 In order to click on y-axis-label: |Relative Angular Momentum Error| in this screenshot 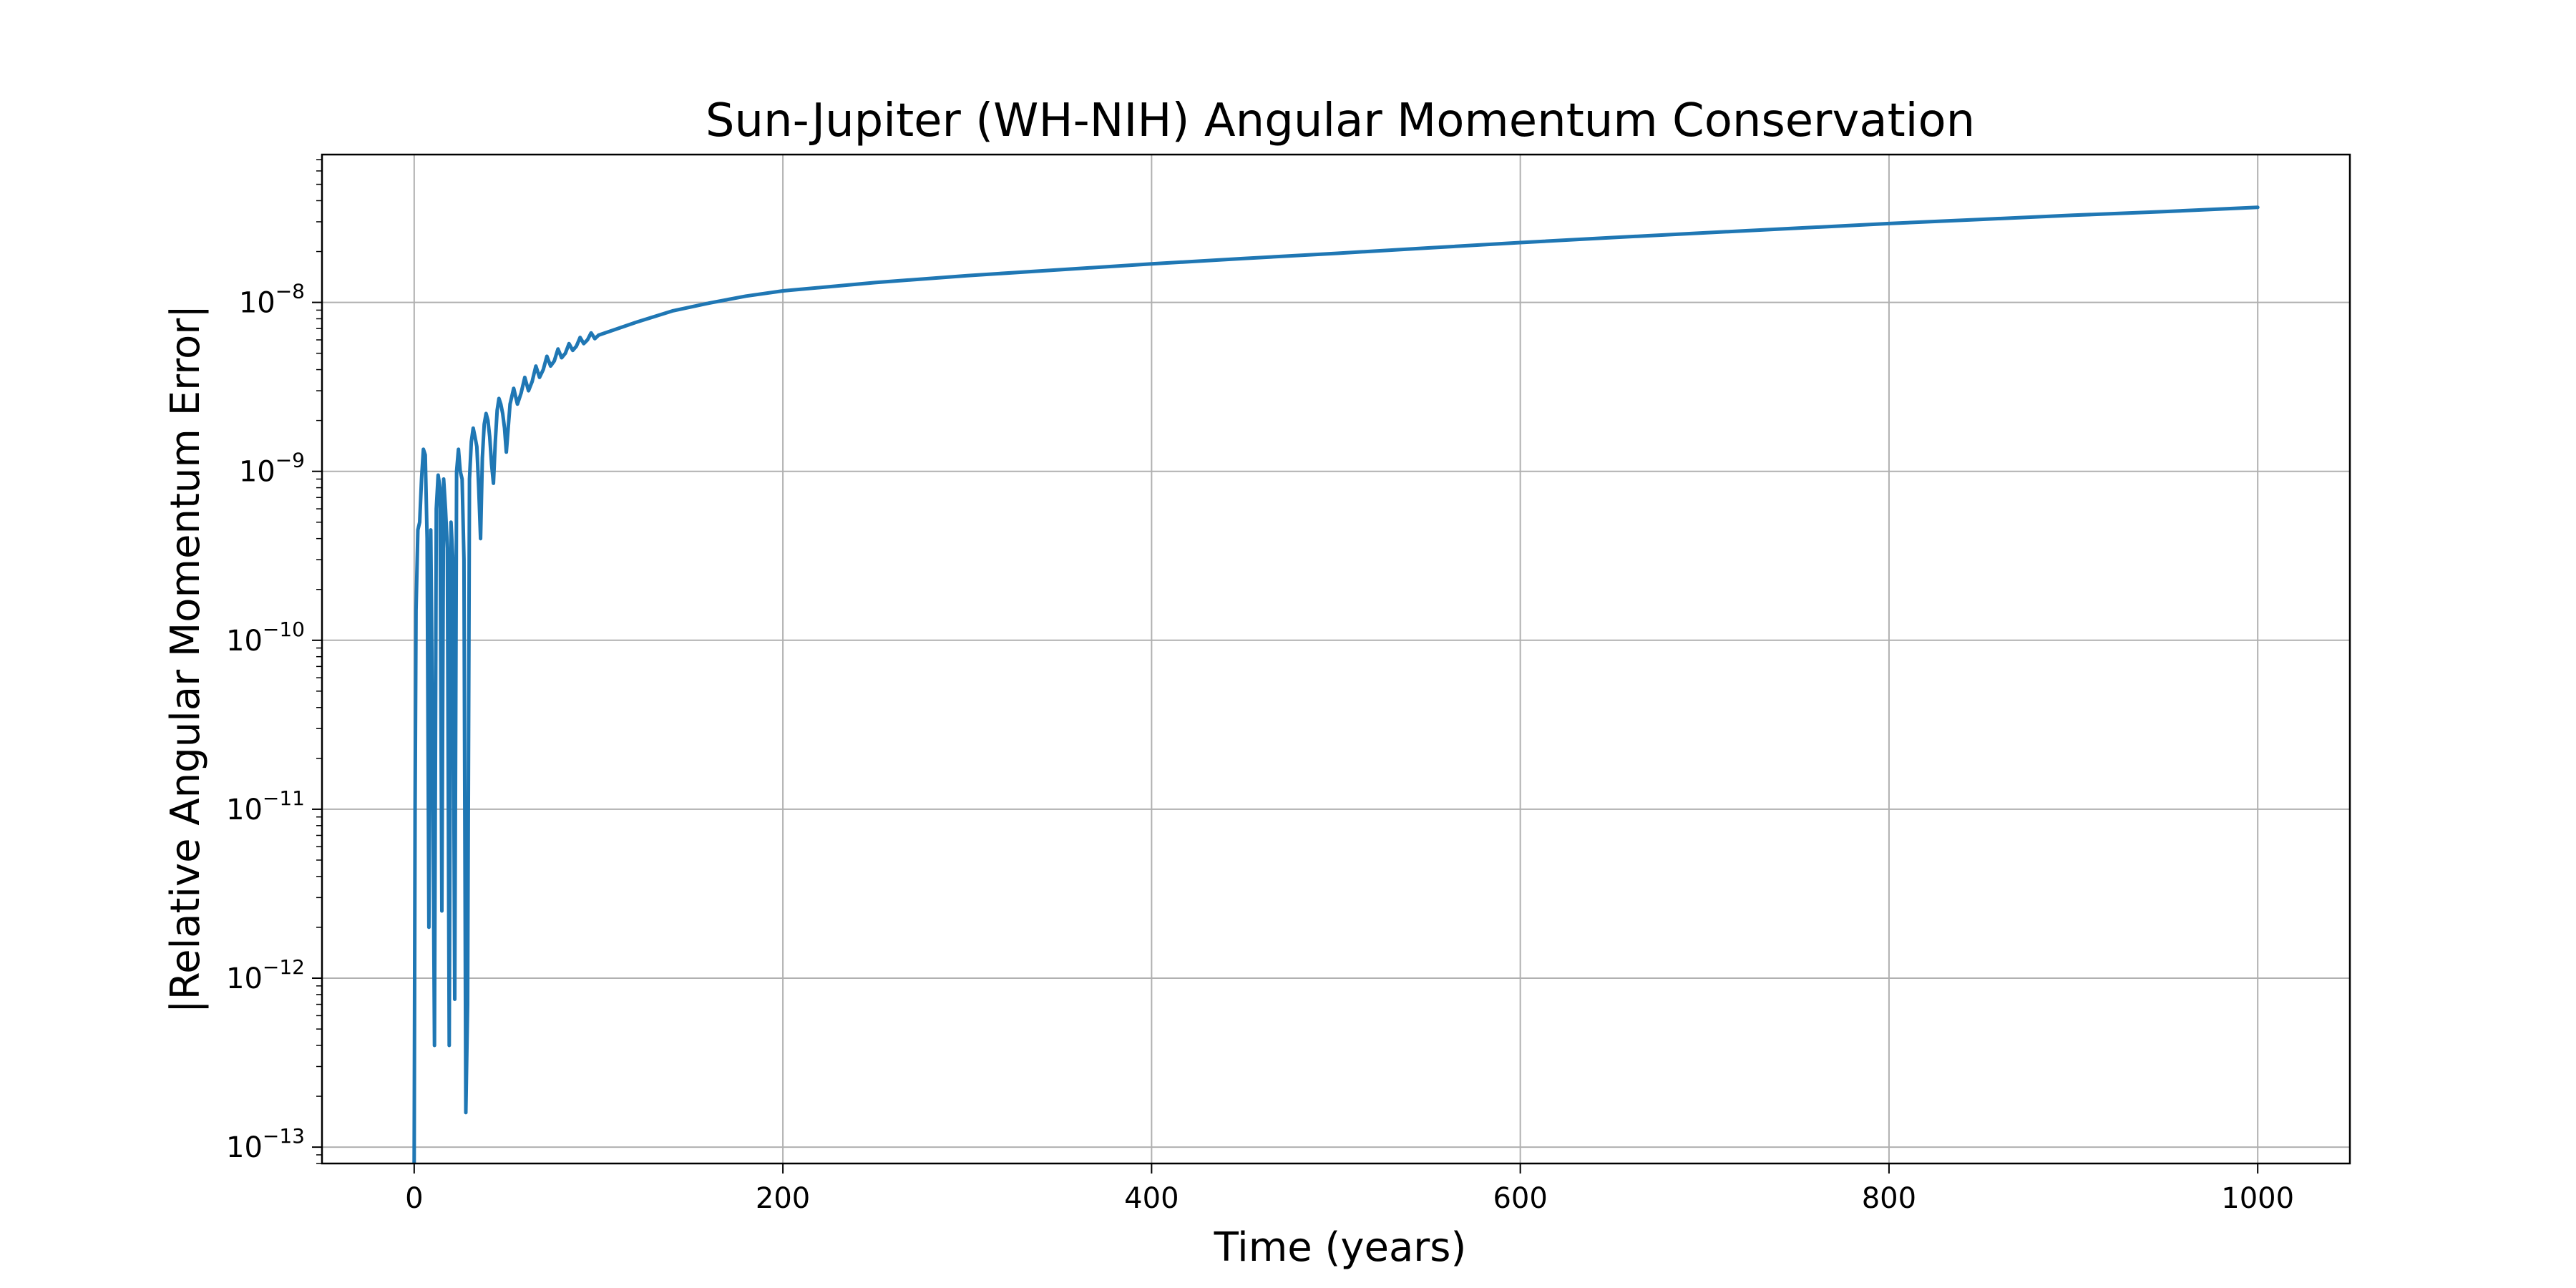, I will do `click(185, 659)`.